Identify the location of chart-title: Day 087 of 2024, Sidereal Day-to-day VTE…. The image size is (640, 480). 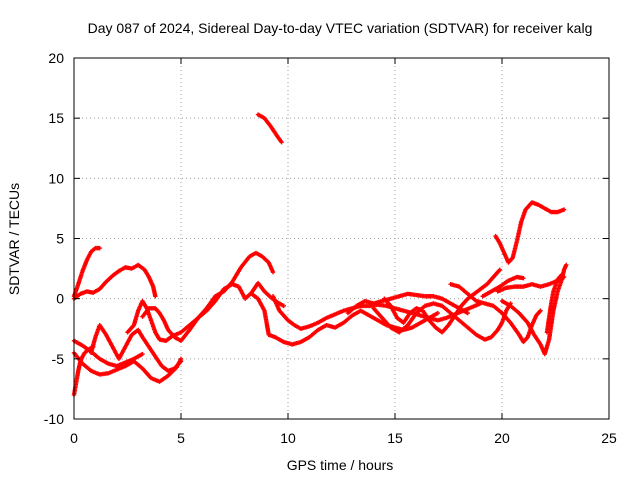
(340, 28).